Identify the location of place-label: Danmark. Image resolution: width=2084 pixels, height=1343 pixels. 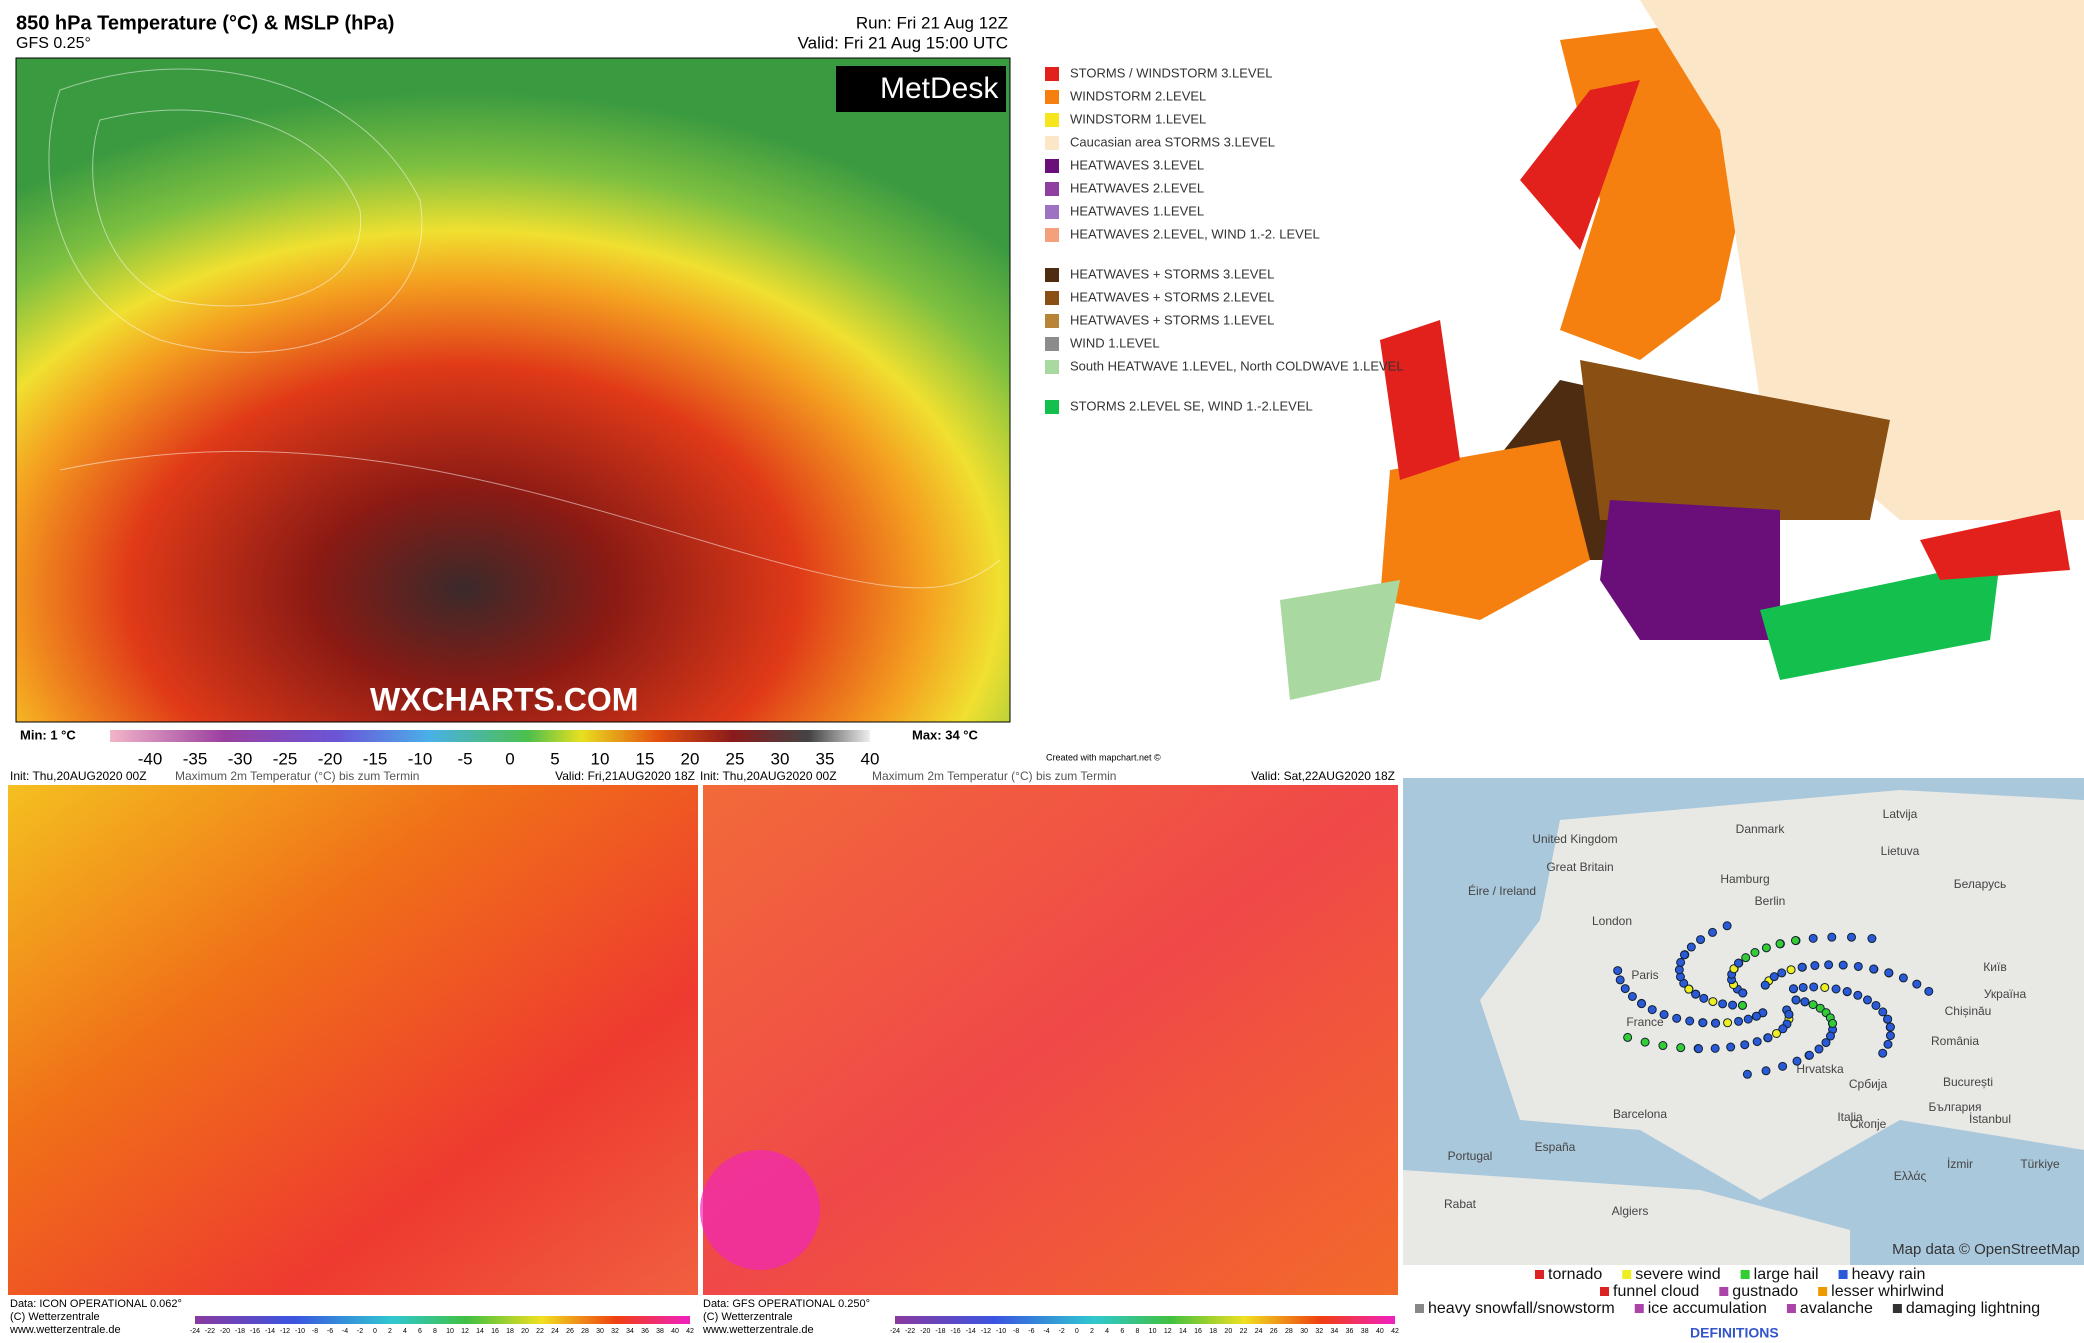
(1761, 829).